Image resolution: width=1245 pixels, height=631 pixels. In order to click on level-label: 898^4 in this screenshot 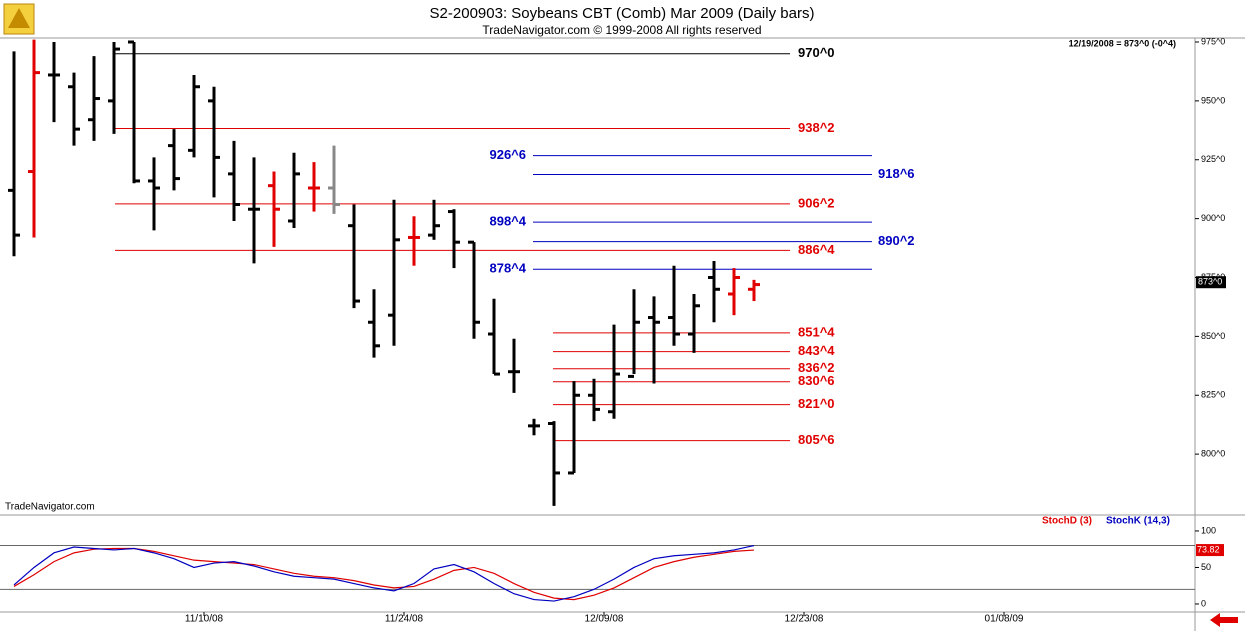, I will do `click(507, 221)`.